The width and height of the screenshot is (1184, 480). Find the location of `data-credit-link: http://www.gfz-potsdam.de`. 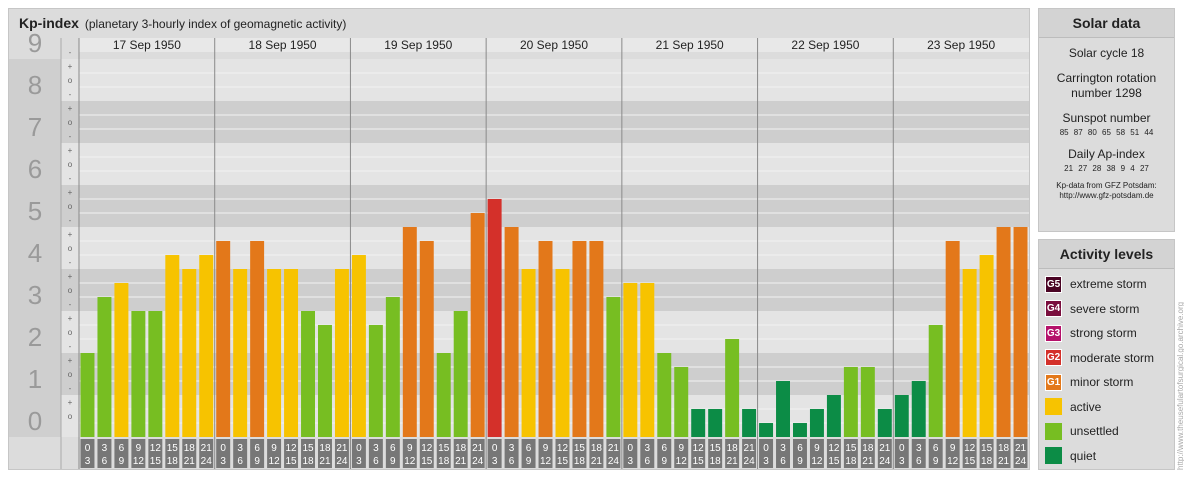

data-credit-link: http://www.gfz-potsdam.de is located at coordinates (1106, 195).